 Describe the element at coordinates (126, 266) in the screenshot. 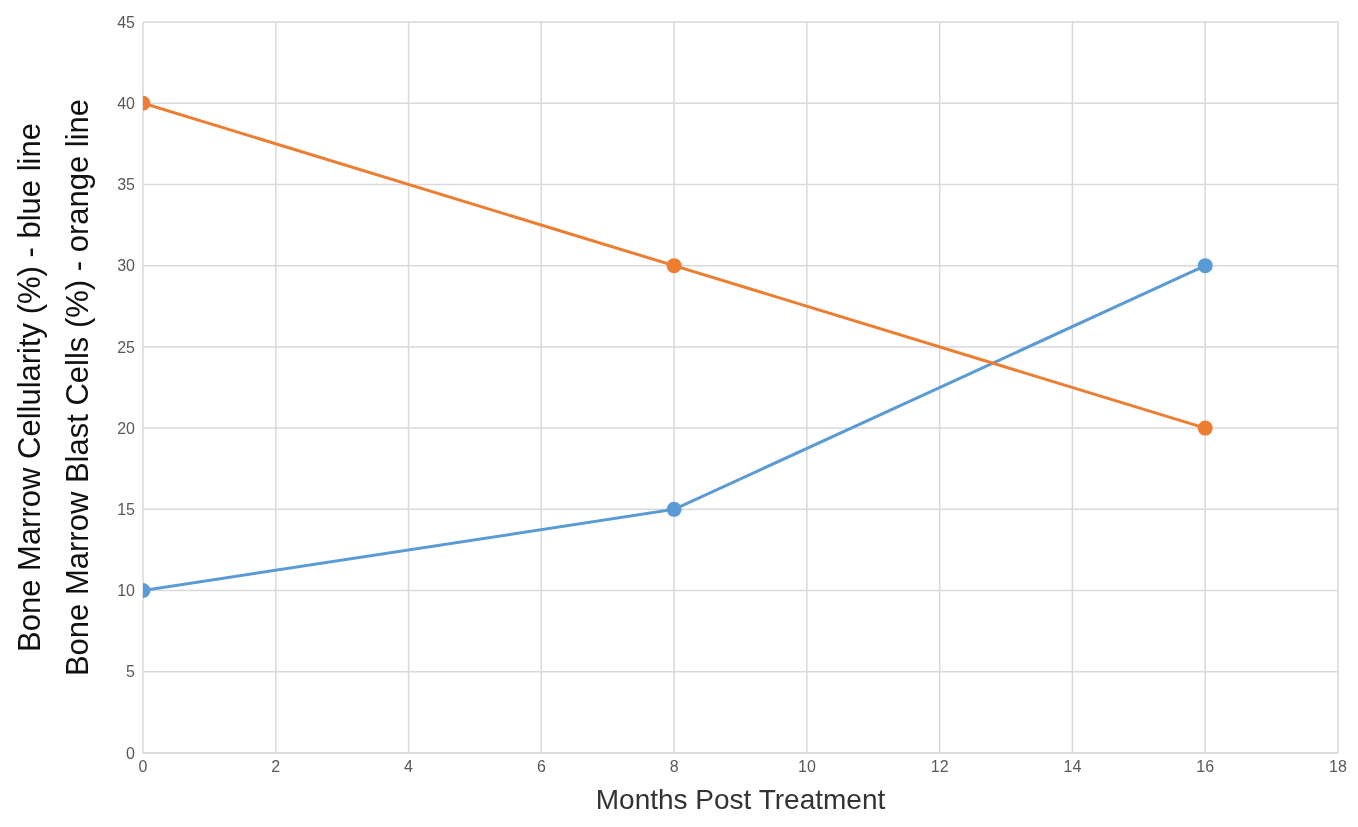

I see `y-tick-label: 30` at that location.